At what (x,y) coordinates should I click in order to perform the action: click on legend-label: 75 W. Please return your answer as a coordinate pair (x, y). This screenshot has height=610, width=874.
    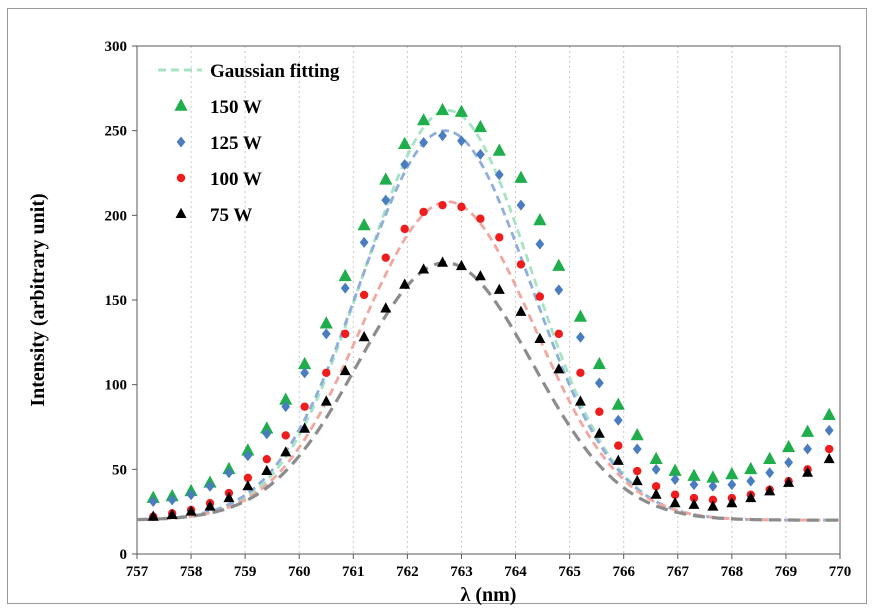
    Looking at the image, I should click on (231, 215).